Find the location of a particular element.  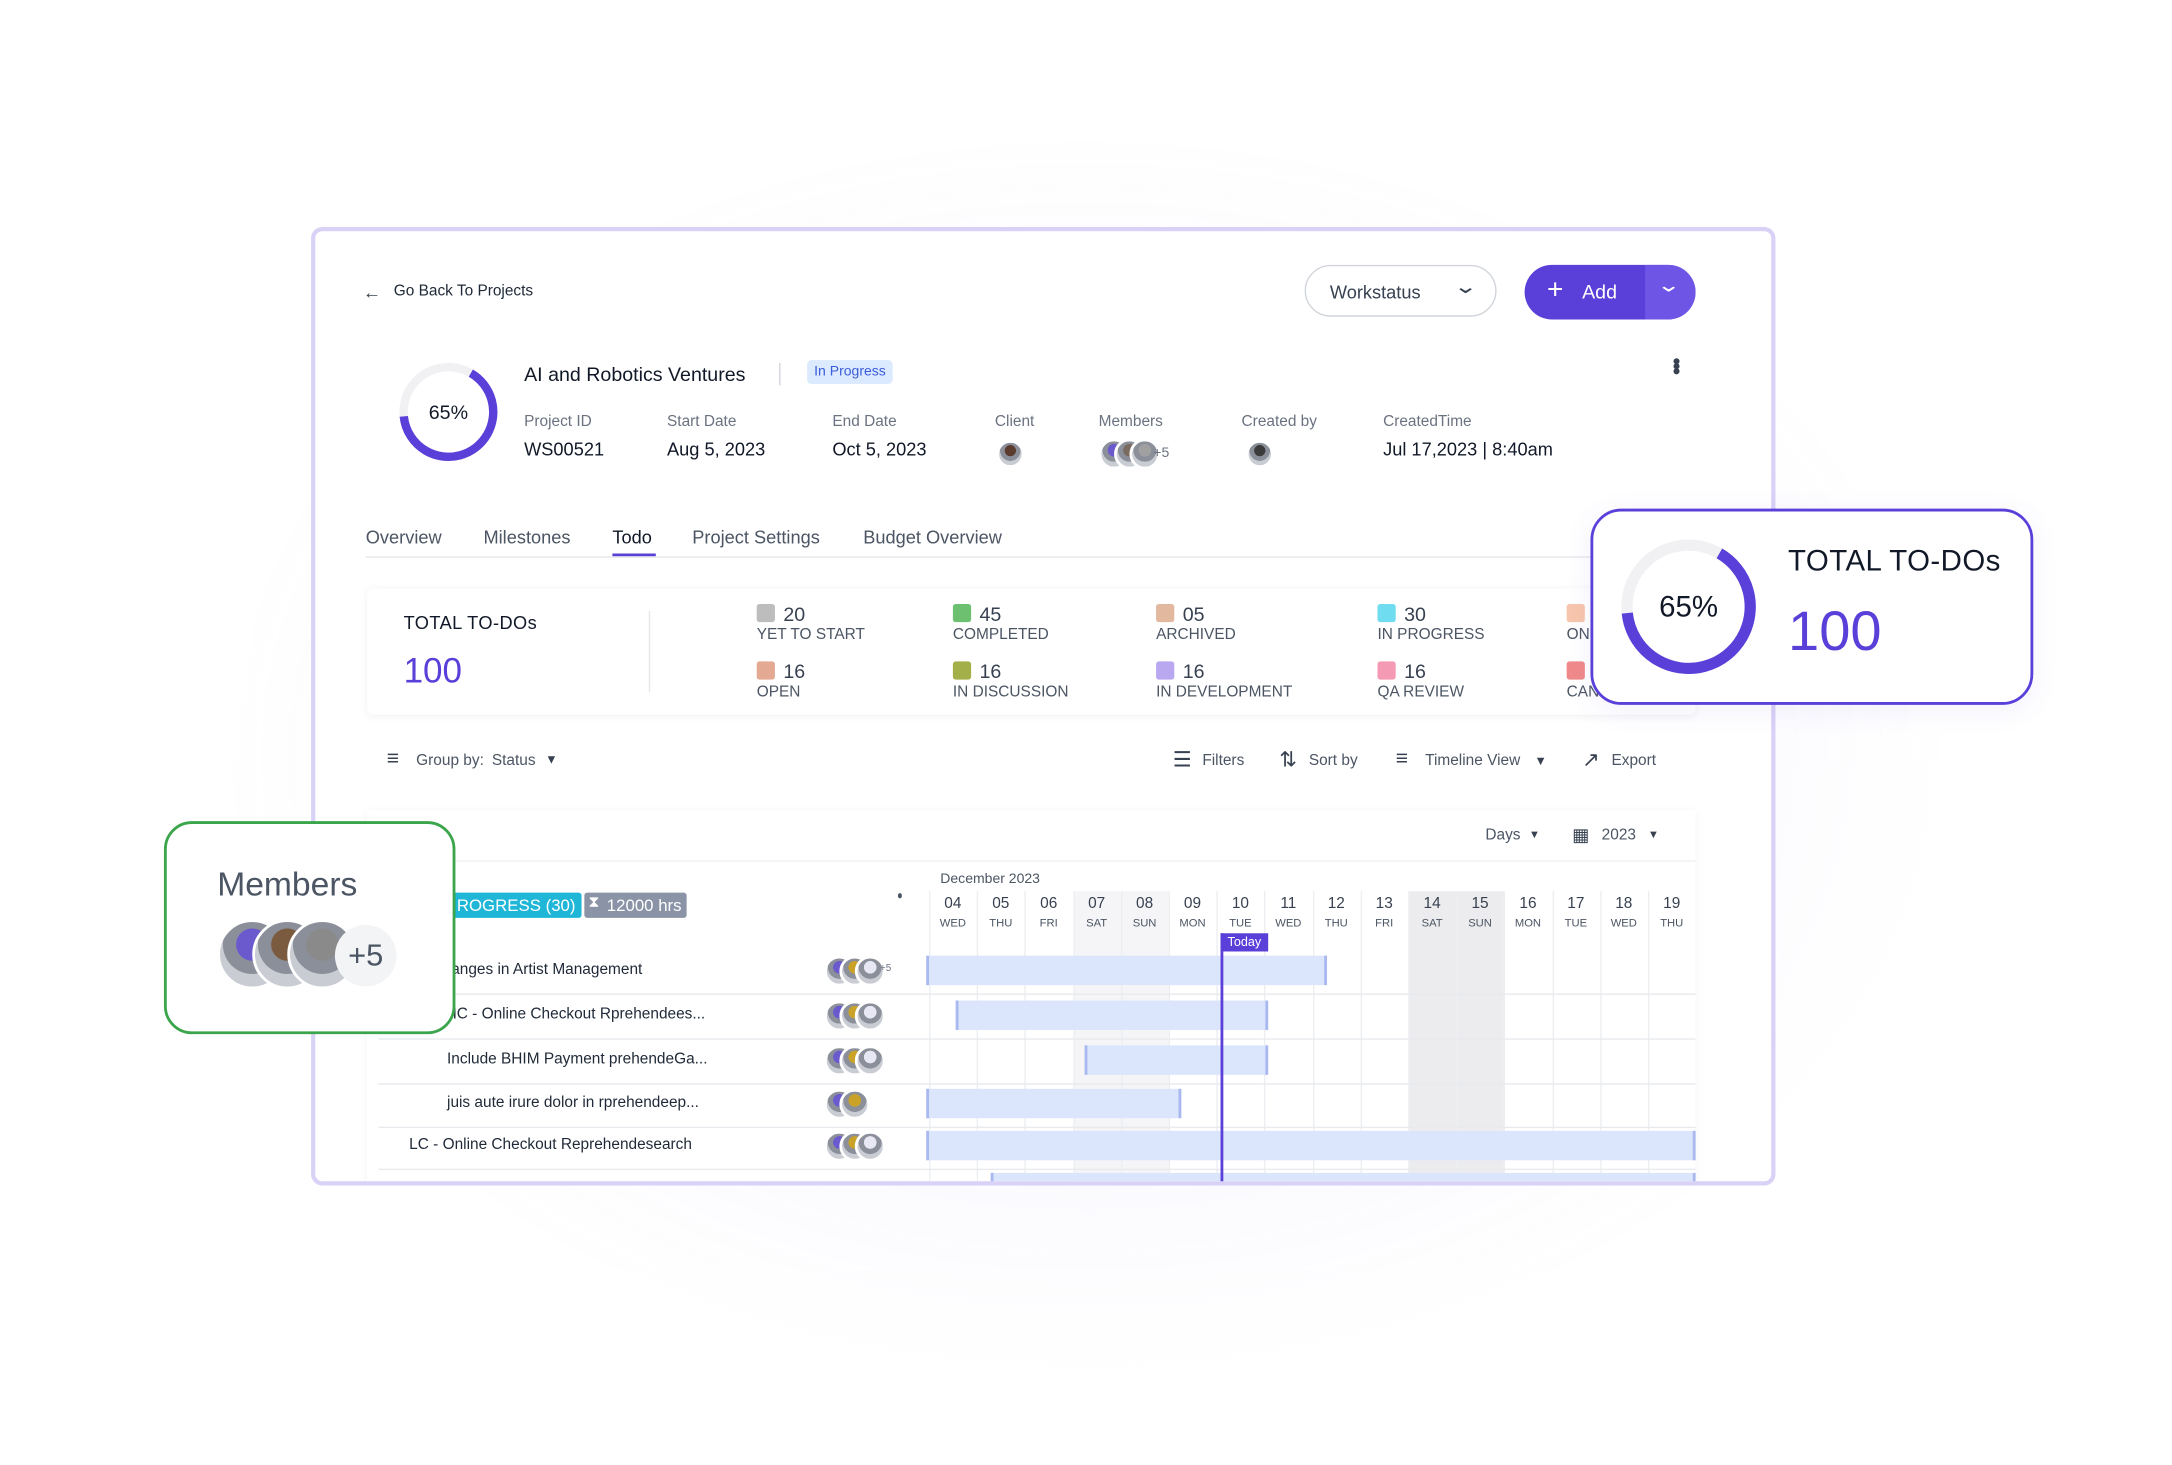

day: 17 is located at coordinates (1576, 904).